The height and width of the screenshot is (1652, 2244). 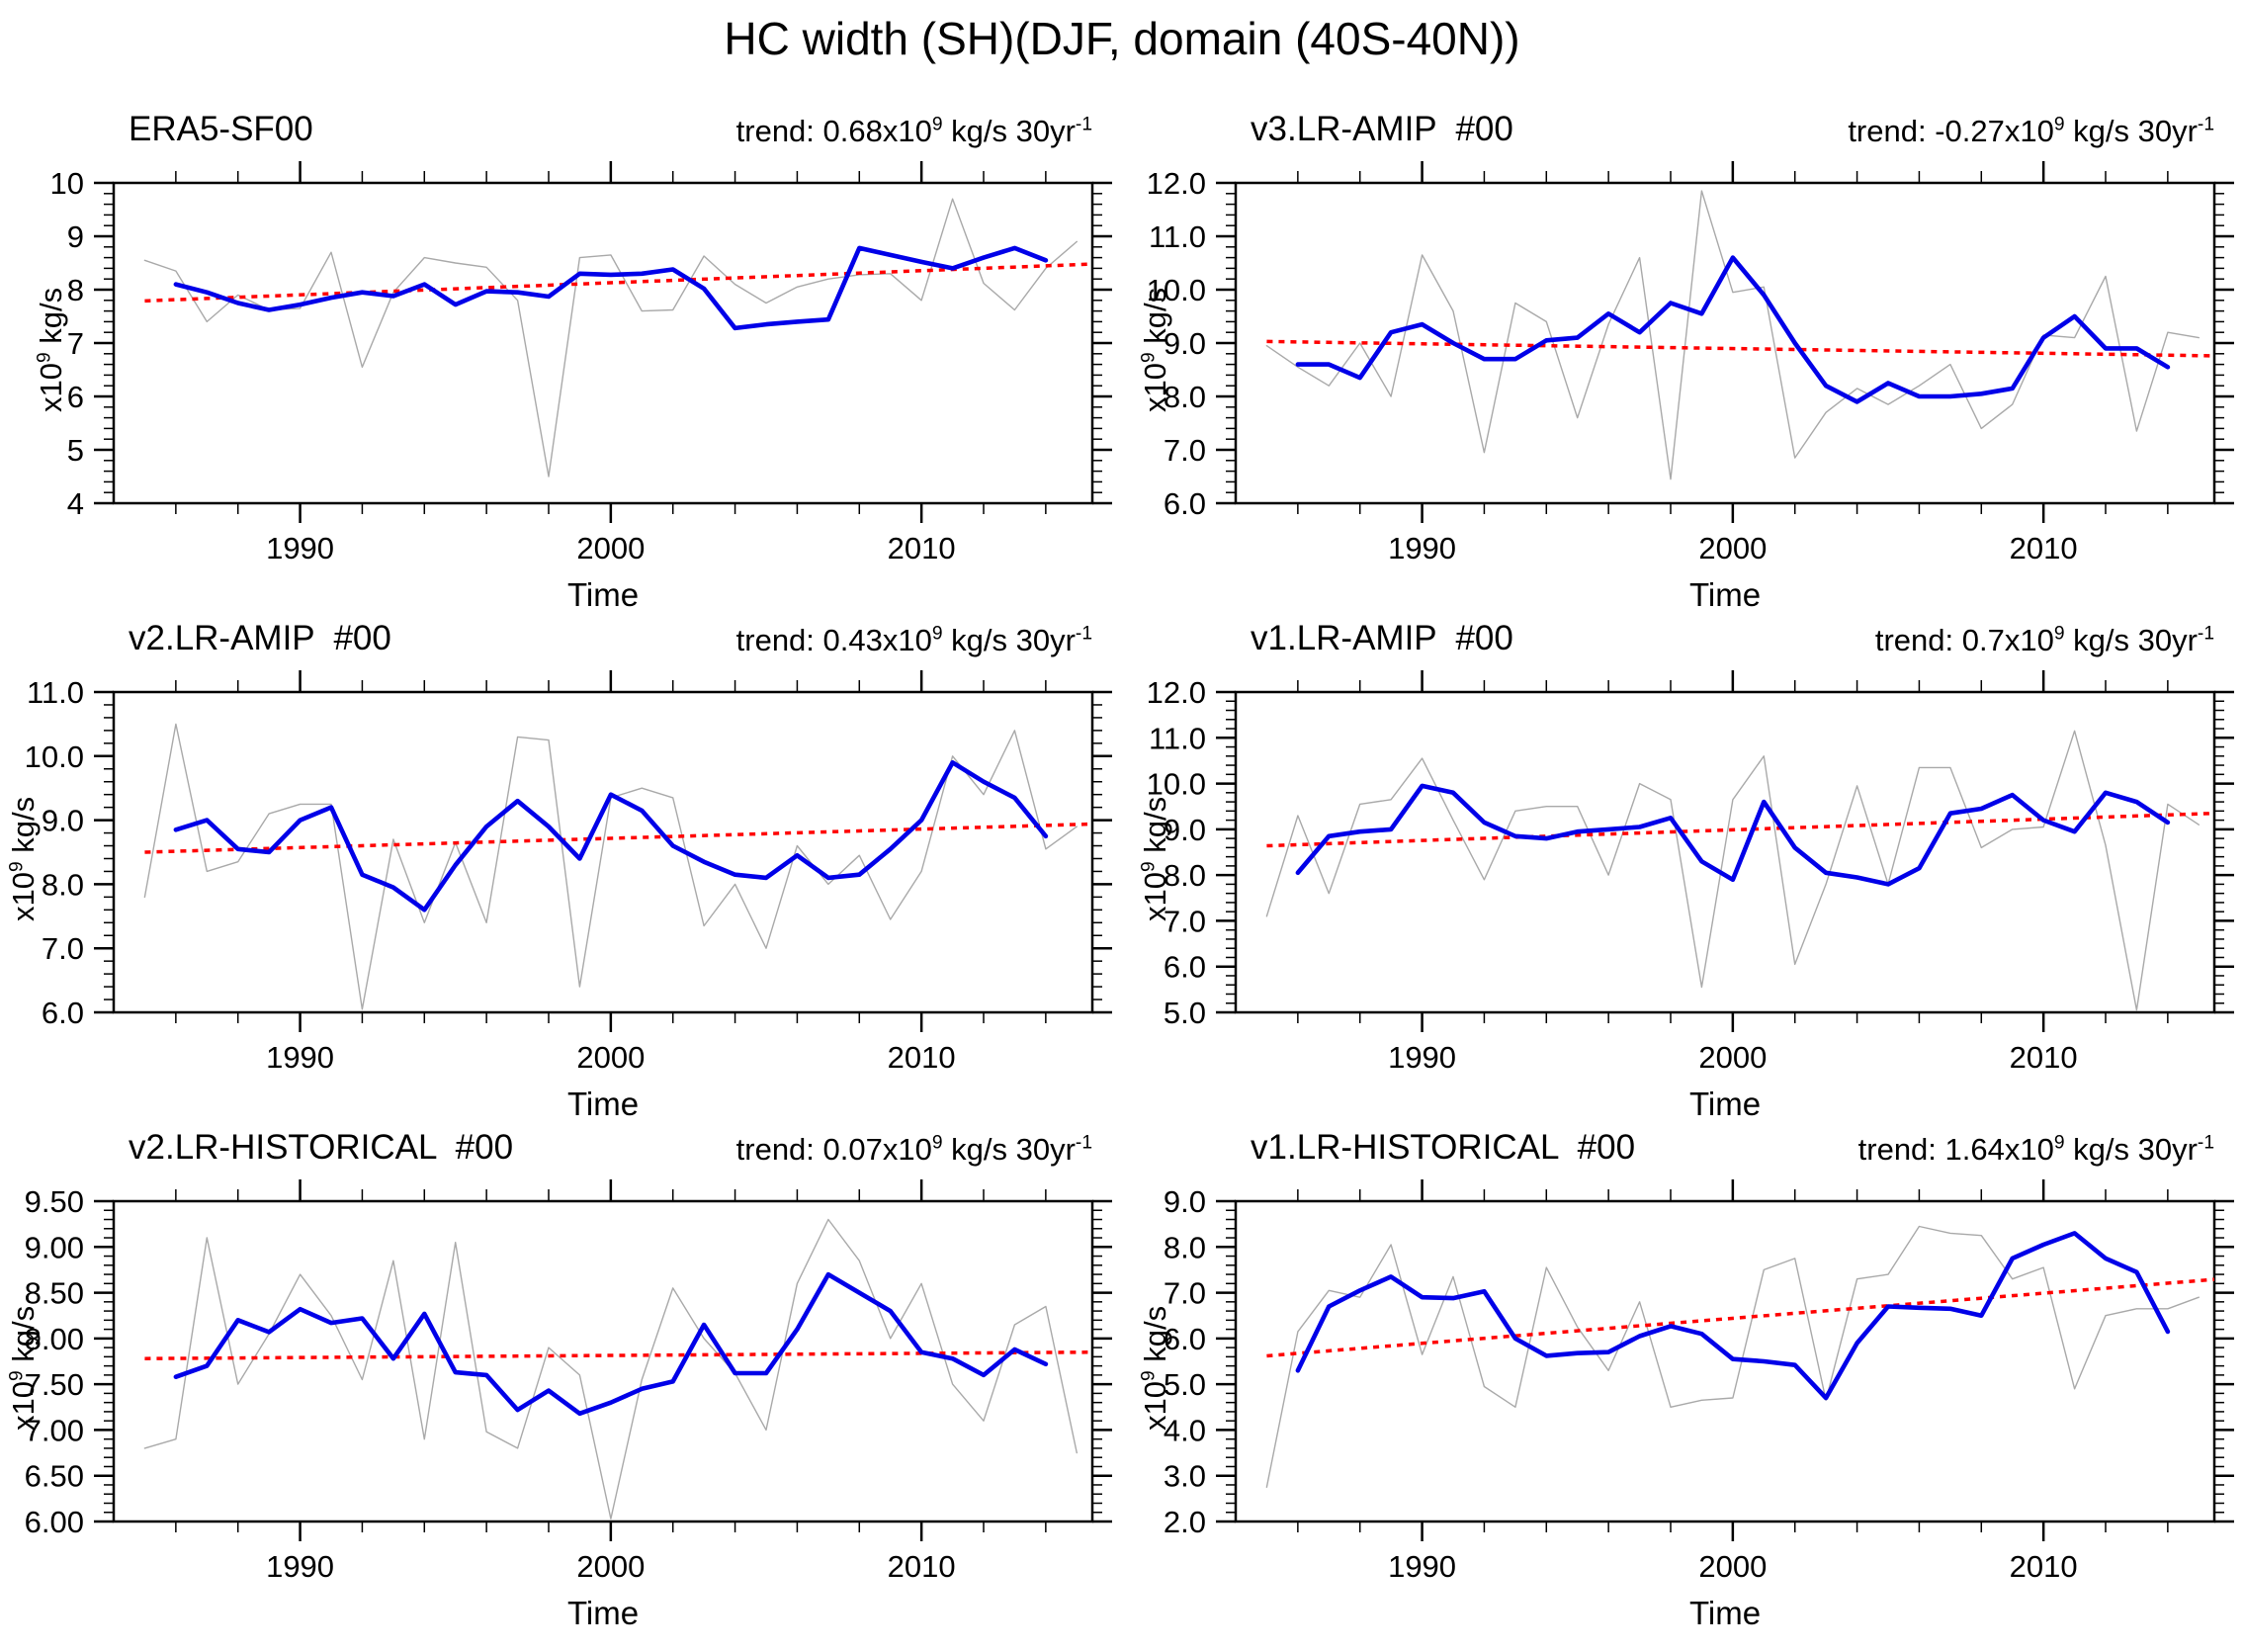 I want to click on svg-text: 7.00, so click(x=54, y=1430).